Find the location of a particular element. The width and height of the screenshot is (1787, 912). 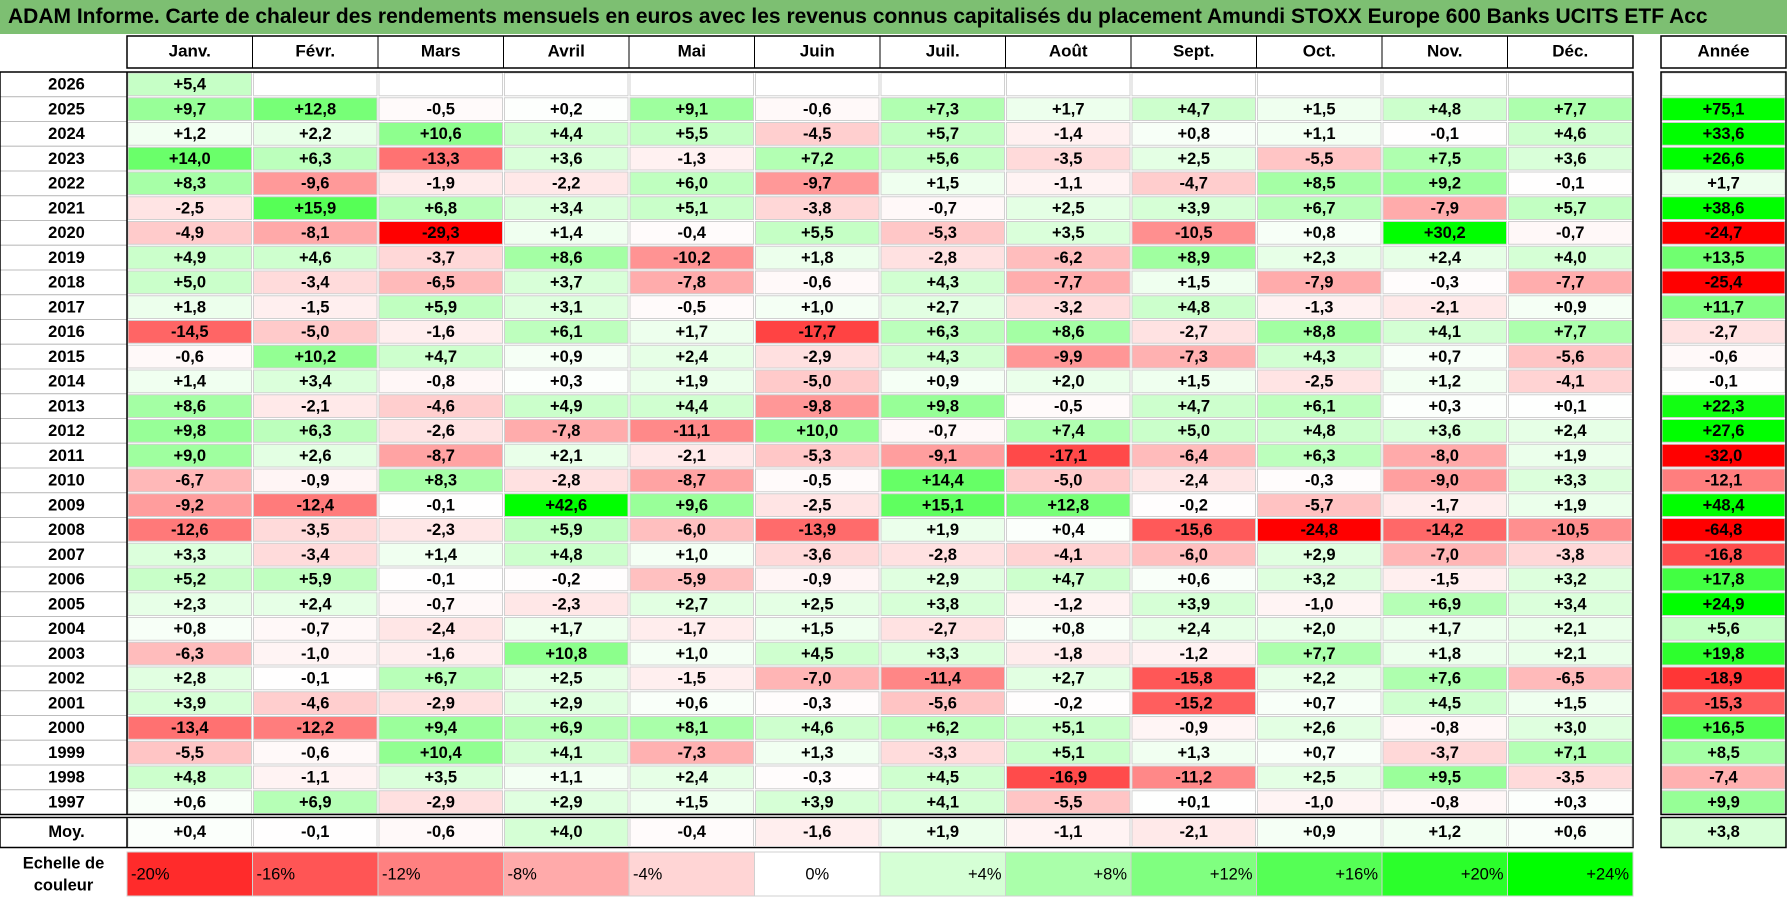

cell-value: +5,1 is located at coordinates (1068, 753).